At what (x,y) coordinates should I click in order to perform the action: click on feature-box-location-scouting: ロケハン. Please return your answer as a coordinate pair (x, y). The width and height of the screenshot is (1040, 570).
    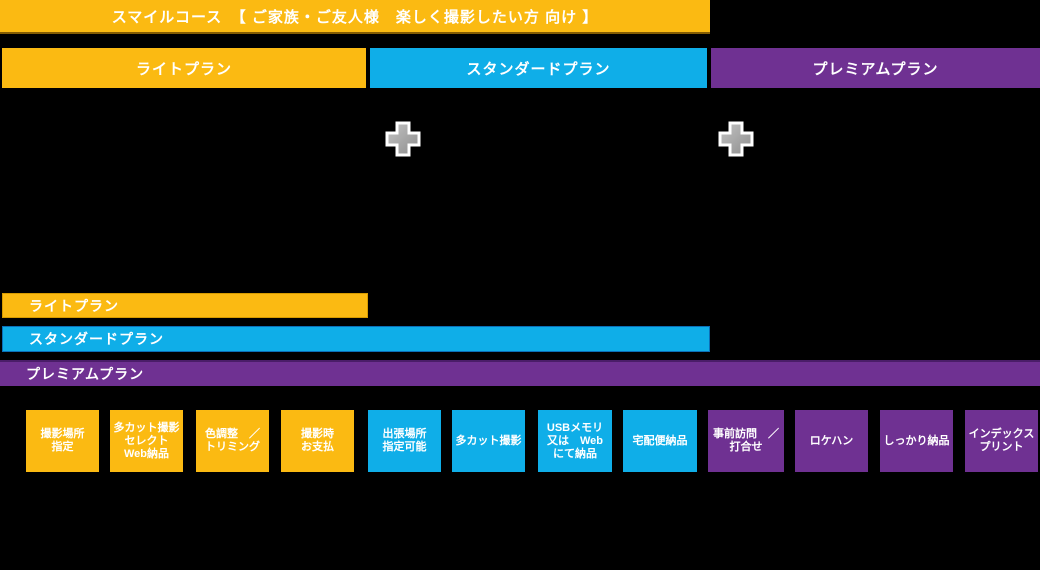
    Looking at the image, I should click on (831, 441).